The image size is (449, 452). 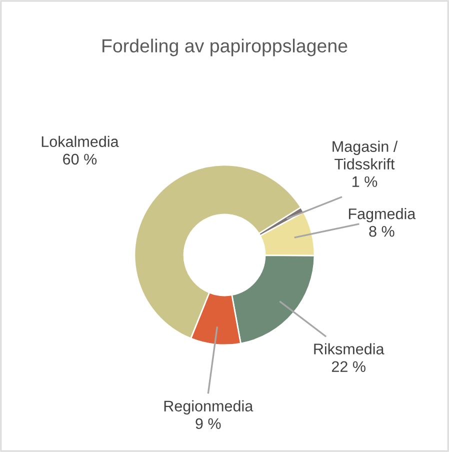 What do you see at coordinates (365, 182) in the screenshot?
I see `data-label: 1 %` at bounding box center [365, 182].